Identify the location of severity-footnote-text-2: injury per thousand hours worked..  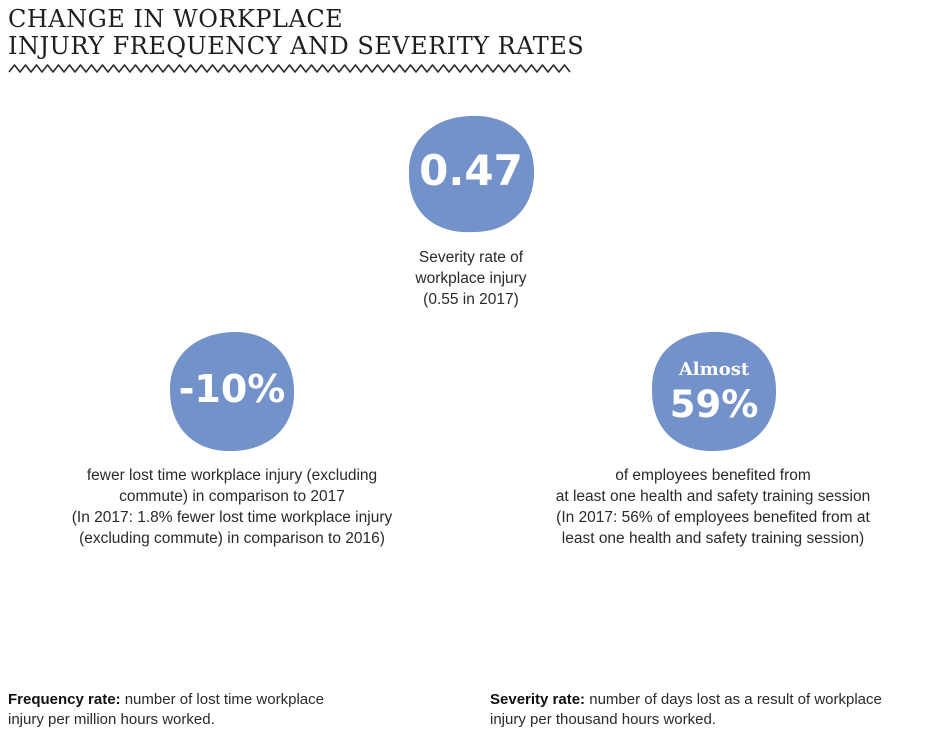
(603, 719).